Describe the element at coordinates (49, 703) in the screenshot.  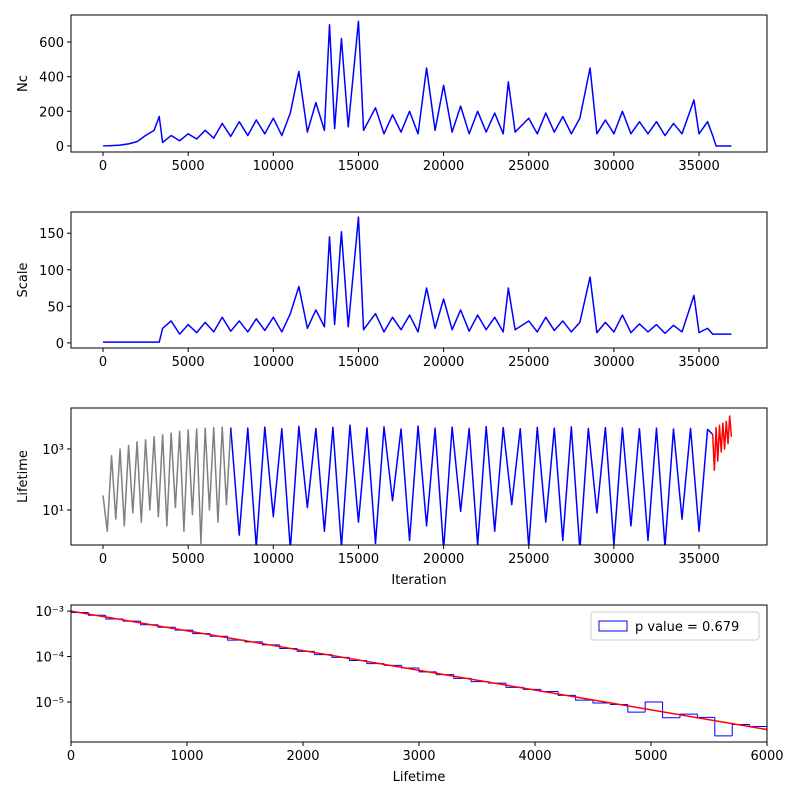
I see `y-tick-label: 10⁻⁵` at that location.